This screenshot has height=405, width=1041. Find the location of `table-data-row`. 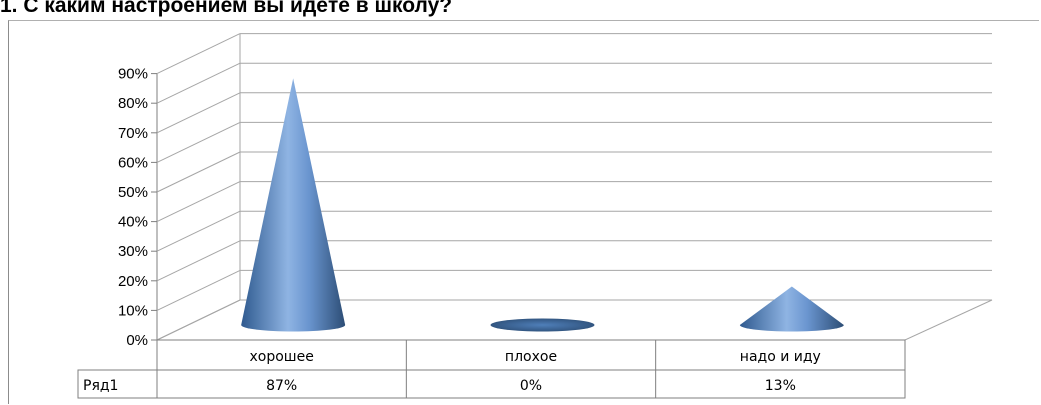

table-data-row is located at coordinates (491, 384).